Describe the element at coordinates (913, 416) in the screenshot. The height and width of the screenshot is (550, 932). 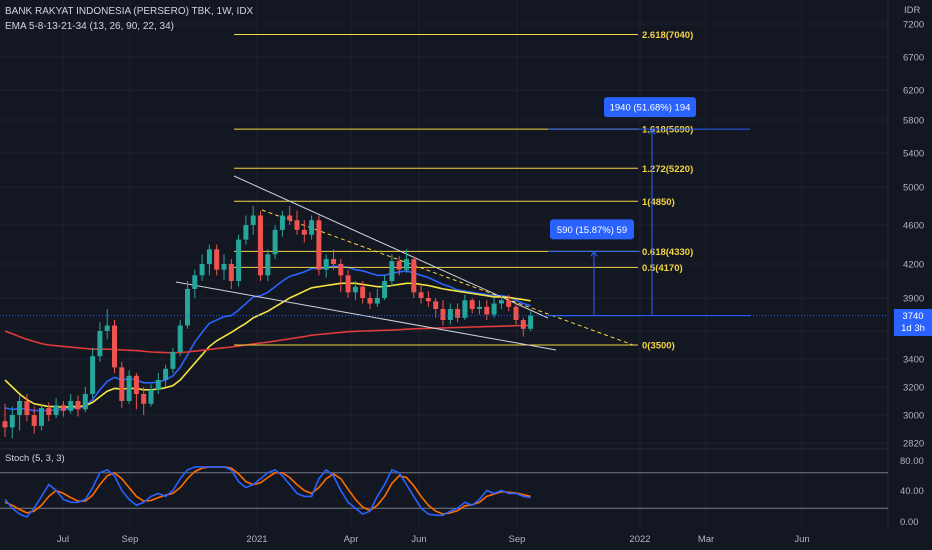
I see `price-tick-label: 3000` at that location.